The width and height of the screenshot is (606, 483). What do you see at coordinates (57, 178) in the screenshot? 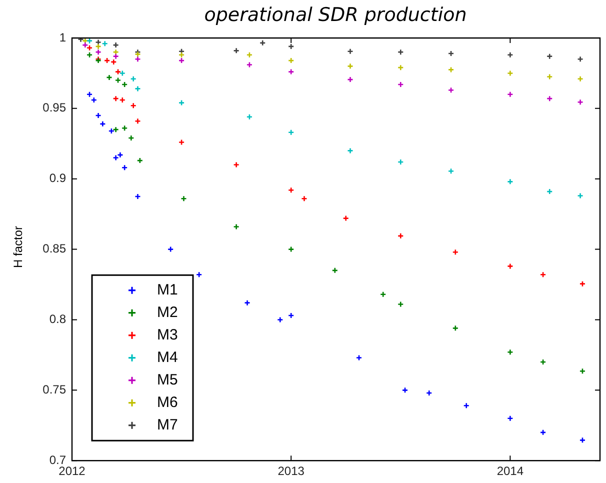
I see `y-tick-label: 0.9` at bounding box center [57, 178].